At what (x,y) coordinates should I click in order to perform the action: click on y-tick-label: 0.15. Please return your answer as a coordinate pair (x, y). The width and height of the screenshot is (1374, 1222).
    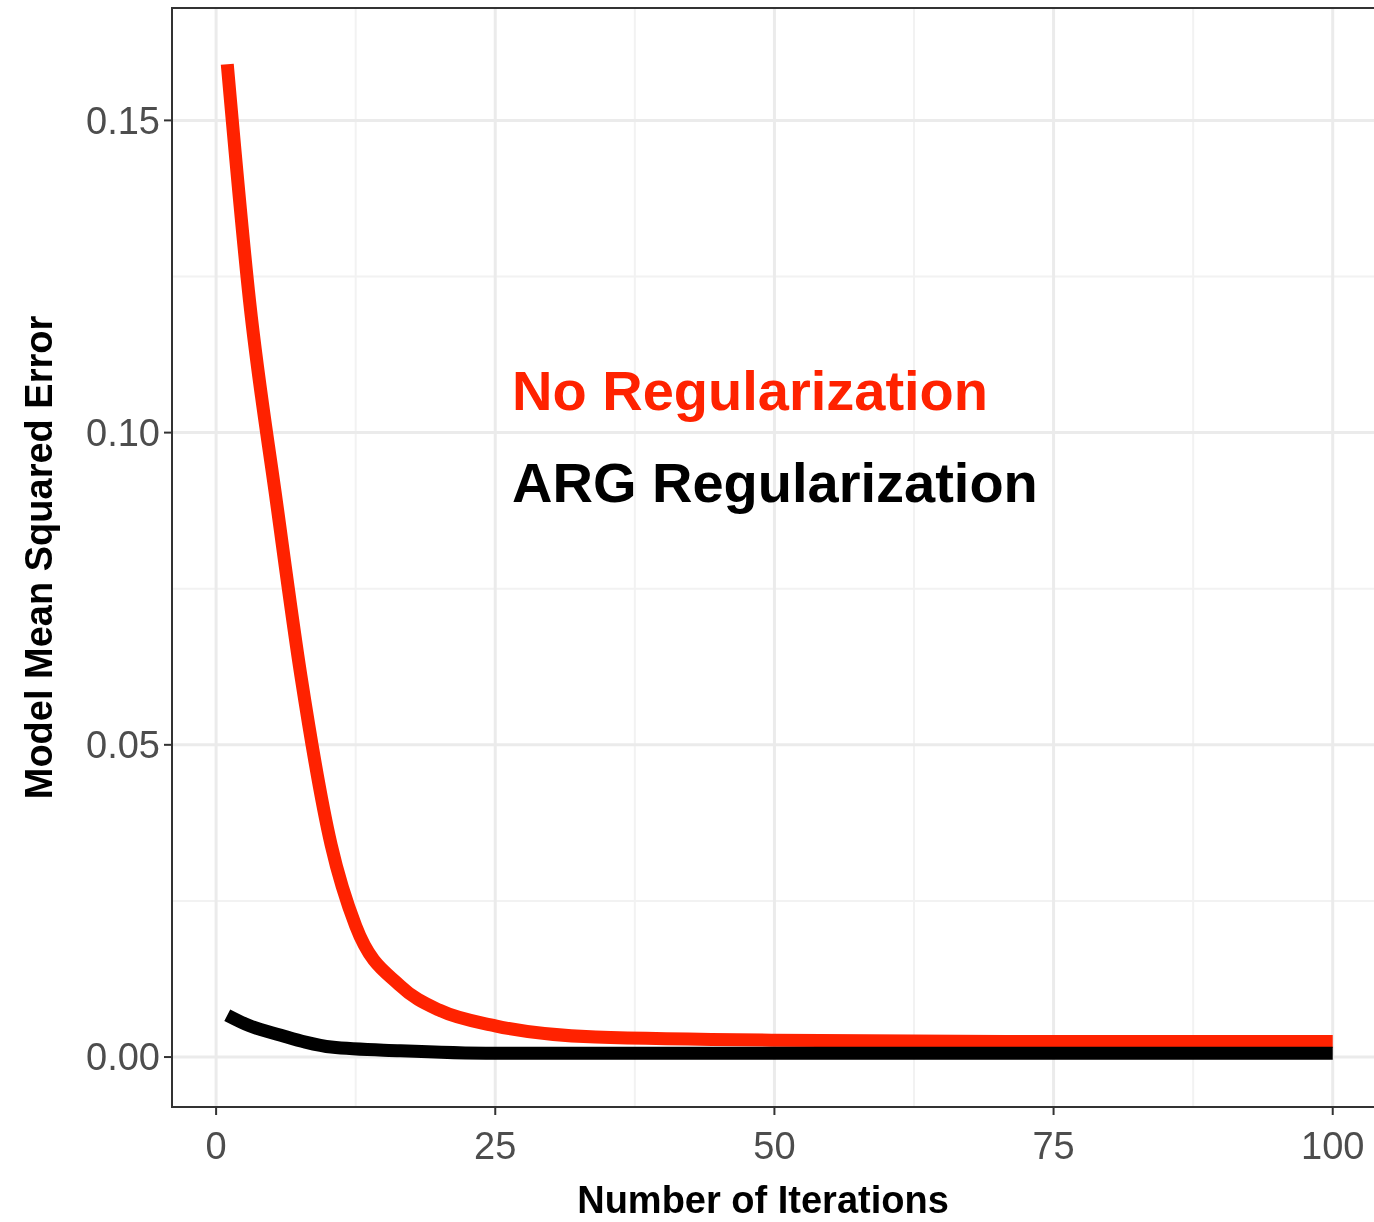
    Looking at the image, I should click on (123, 120).